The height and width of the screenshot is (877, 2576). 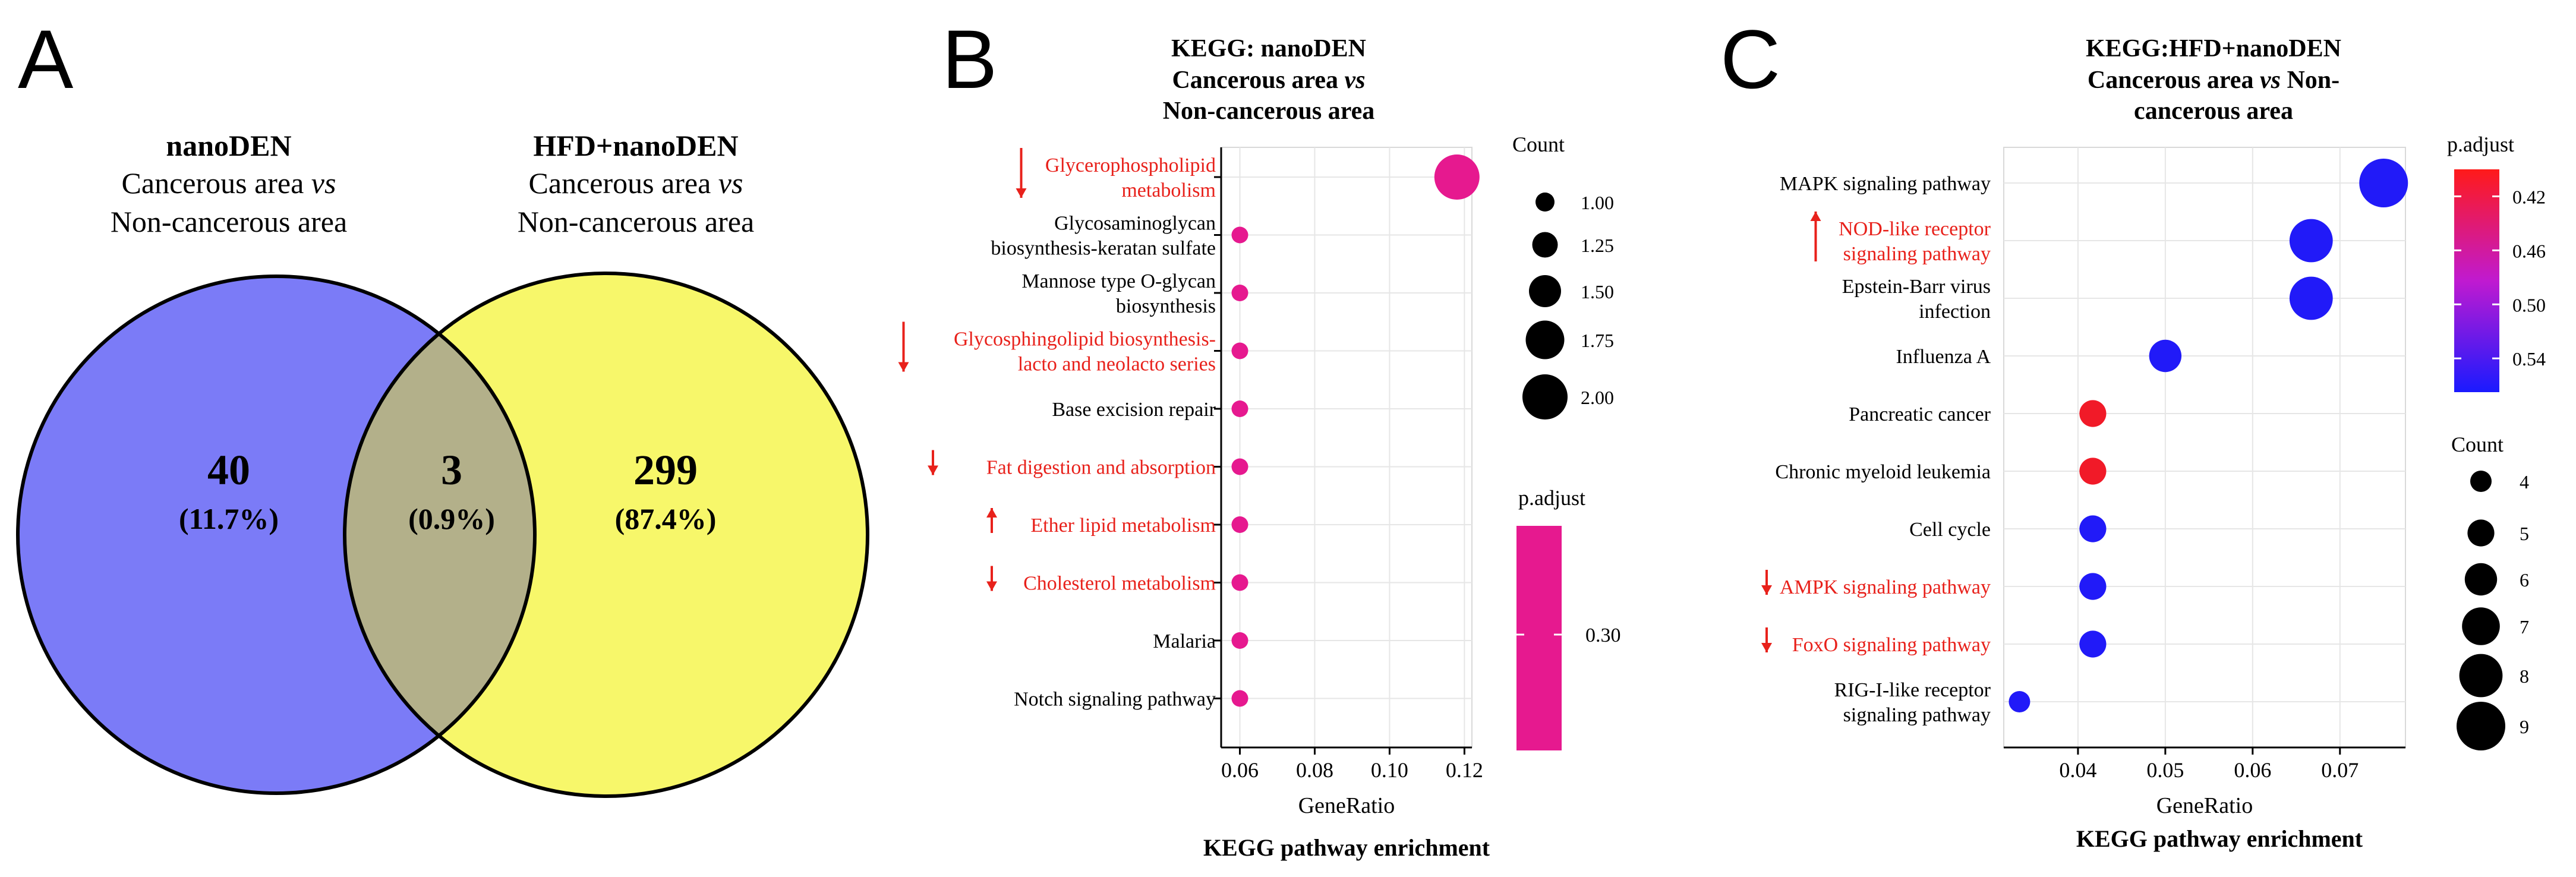 I want to click on size-legend-label: 6, so click(x=2525, y=580).